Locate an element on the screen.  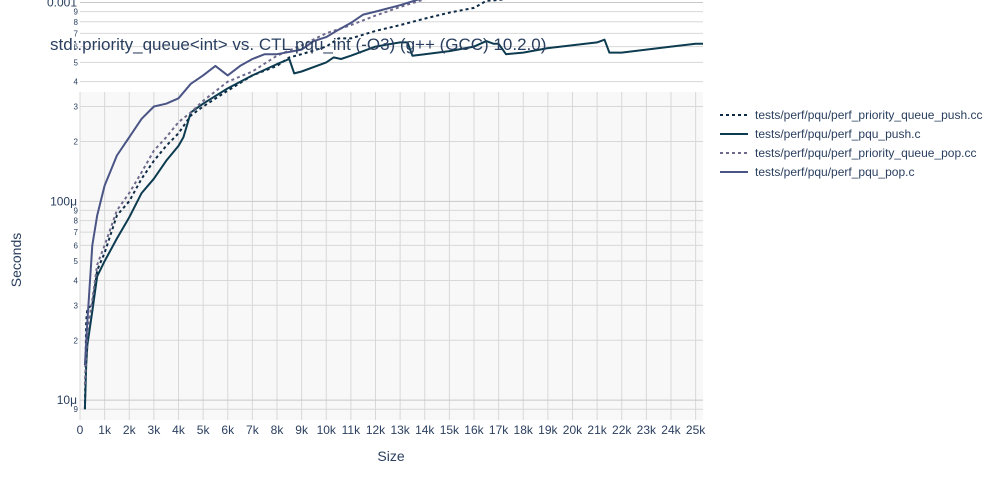
y-major-tick-label: 100μ is located at coordinates (63, 201).